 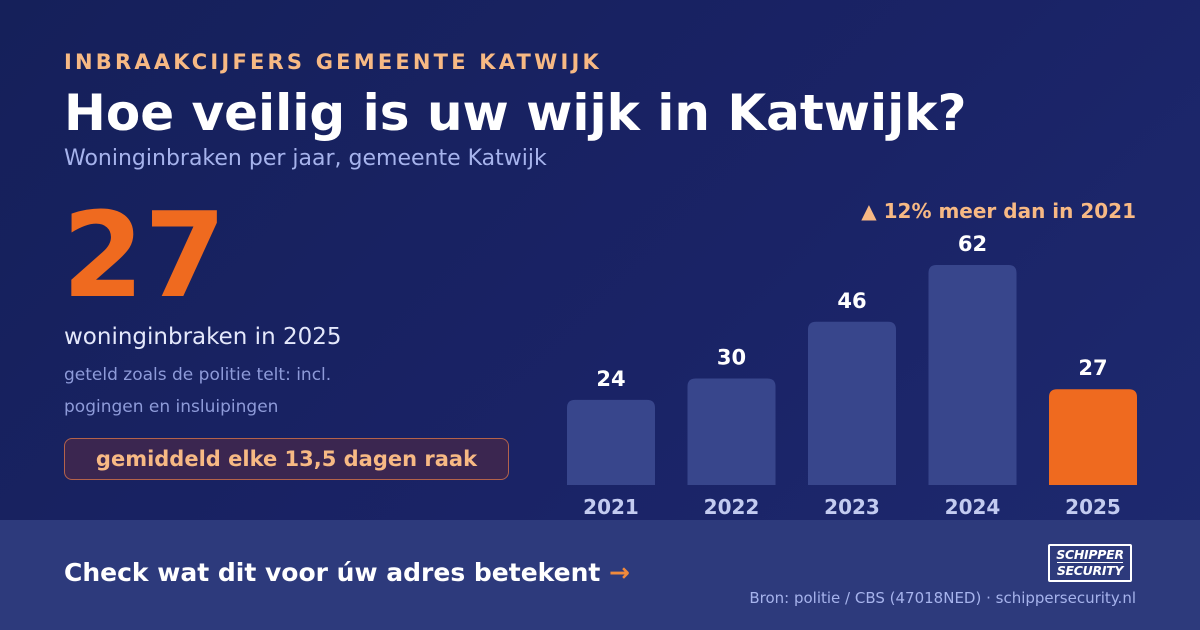 I want to click on bar-2021, so click(x=611, y=442).